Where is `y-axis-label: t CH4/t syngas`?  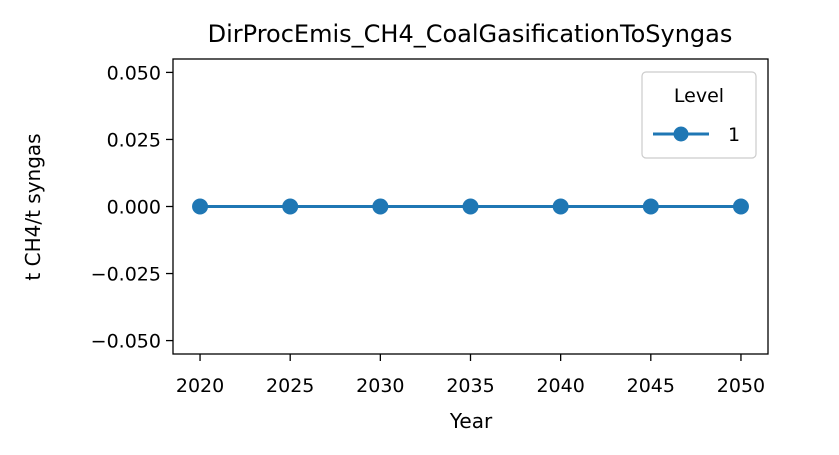
y-axis-label: t CH4/t syngas is located at coordinates (33, 206).